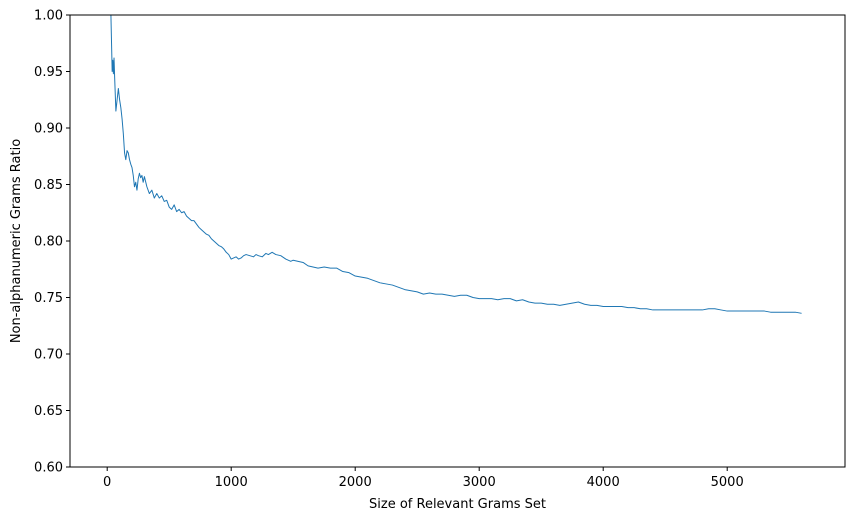 The width and height of the screenshot is (858, 521). I want to click on y-tick-label: 1.00, so click(48, 16).